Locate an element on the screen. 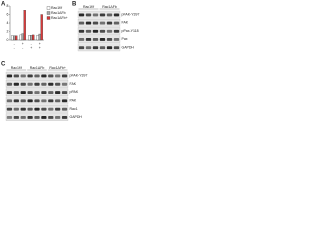 The width and height of the screenshot is (320, 240). row-label: PAK is located at coordinates (73, 100).